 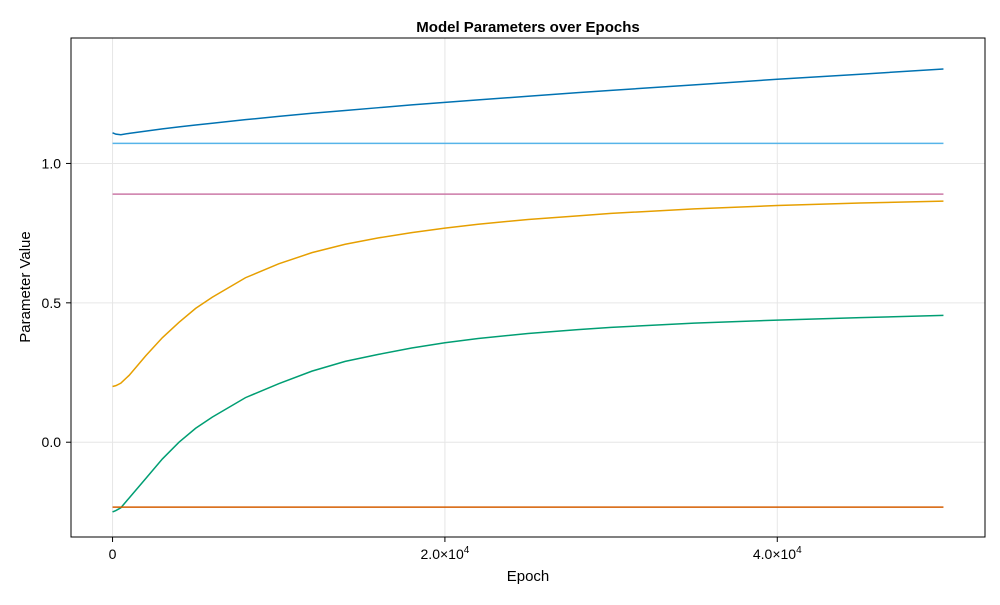 What do you see at coordinates (25, 286) in the screenshot?
I see `y-axis-label: Parameter Value` at bounding box center [25, 286].